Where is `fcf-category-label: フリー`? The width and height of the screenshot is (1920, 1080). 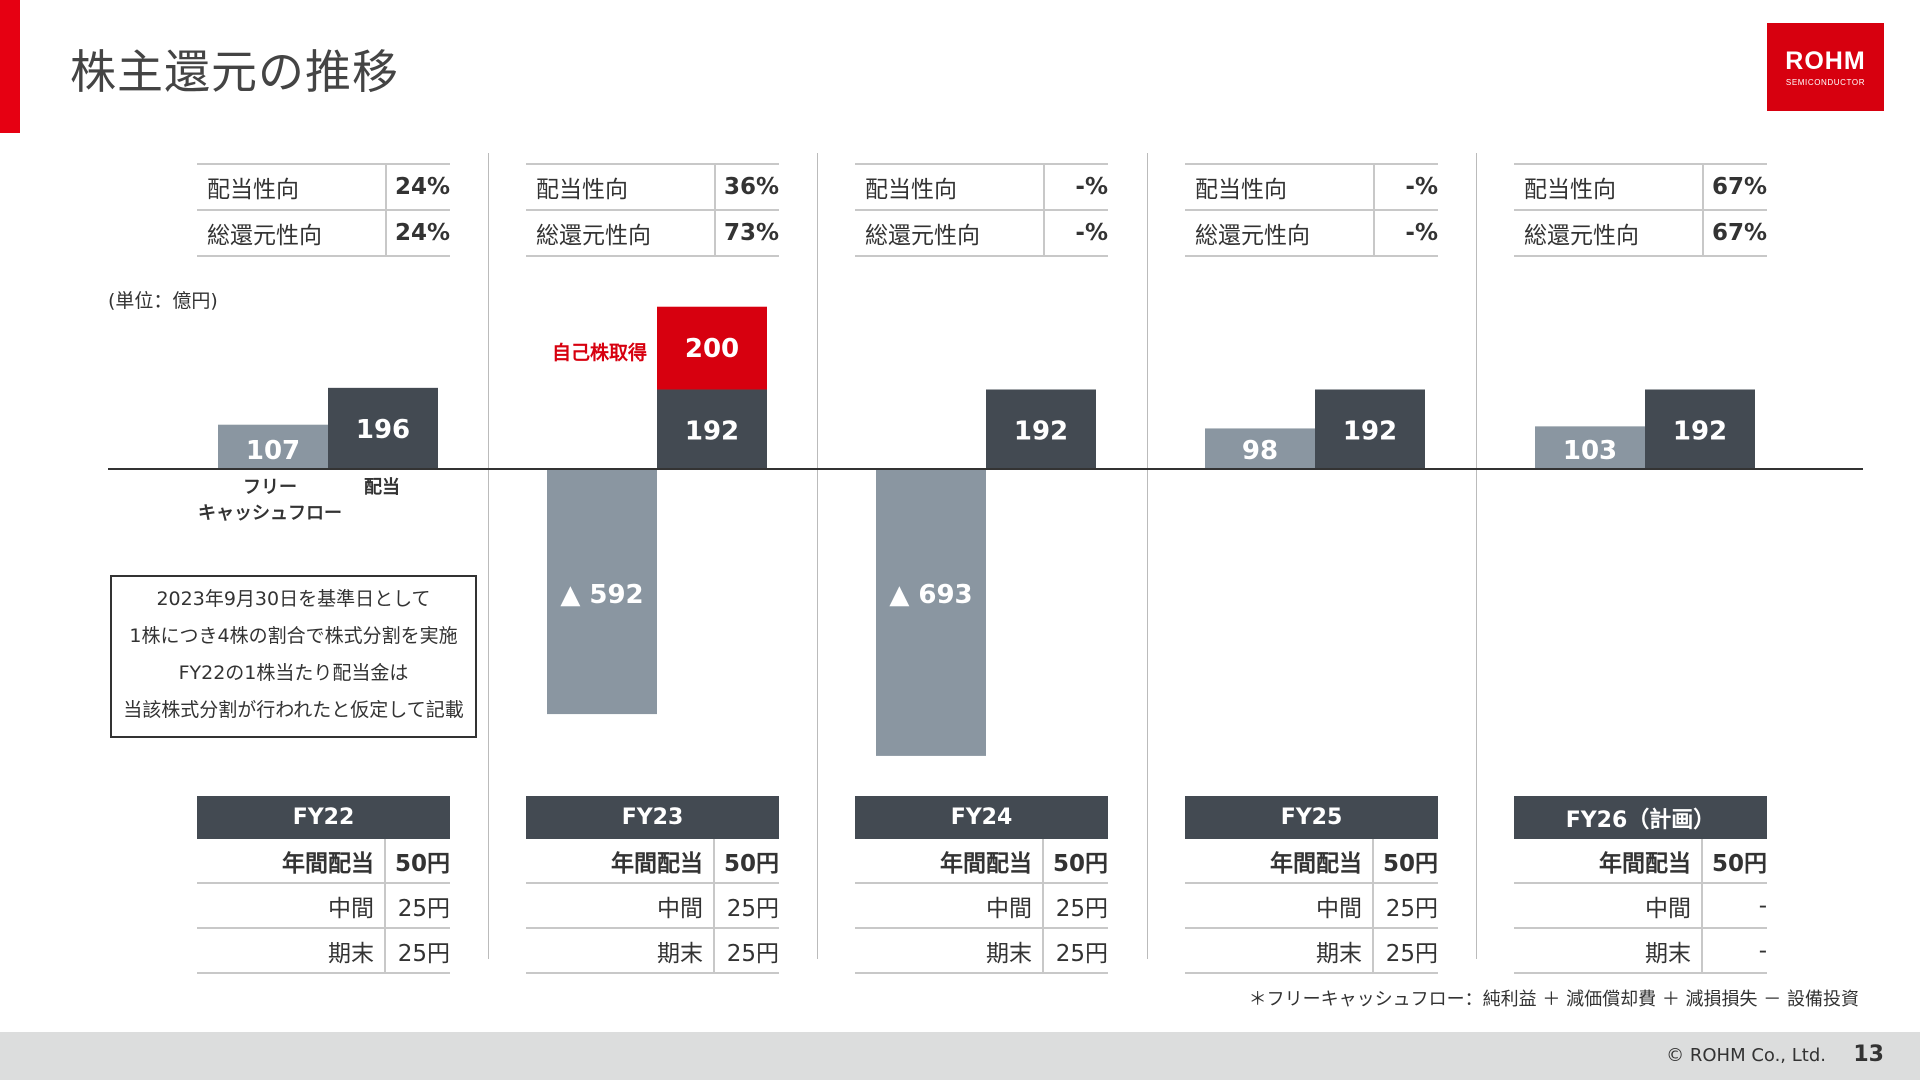 fcf-category-label: フリー is located at coordinates (270, 487).